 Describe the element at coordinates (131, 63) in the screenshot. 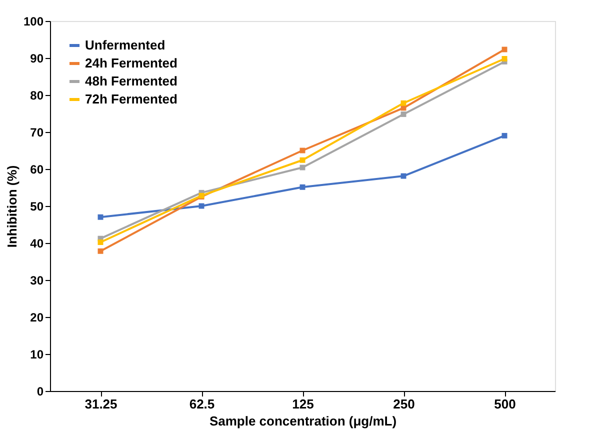

I see `legend-label: 24h Fermented` at that location.